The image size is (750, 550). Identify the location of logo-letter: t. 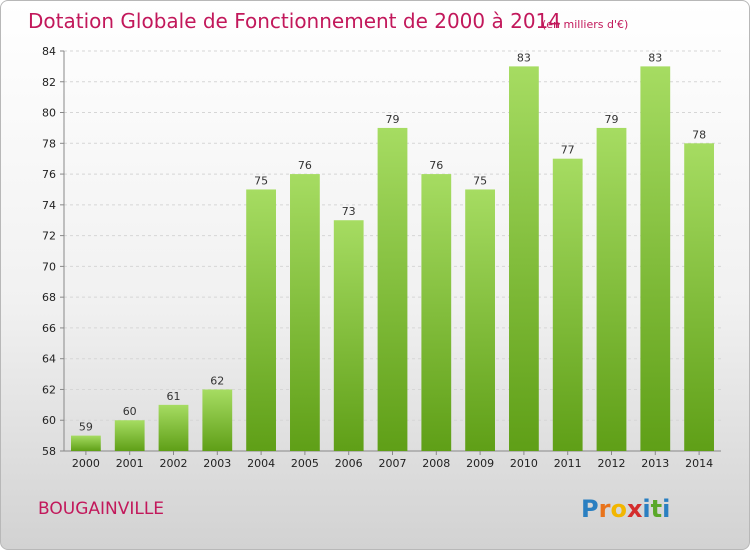
(656, 509).